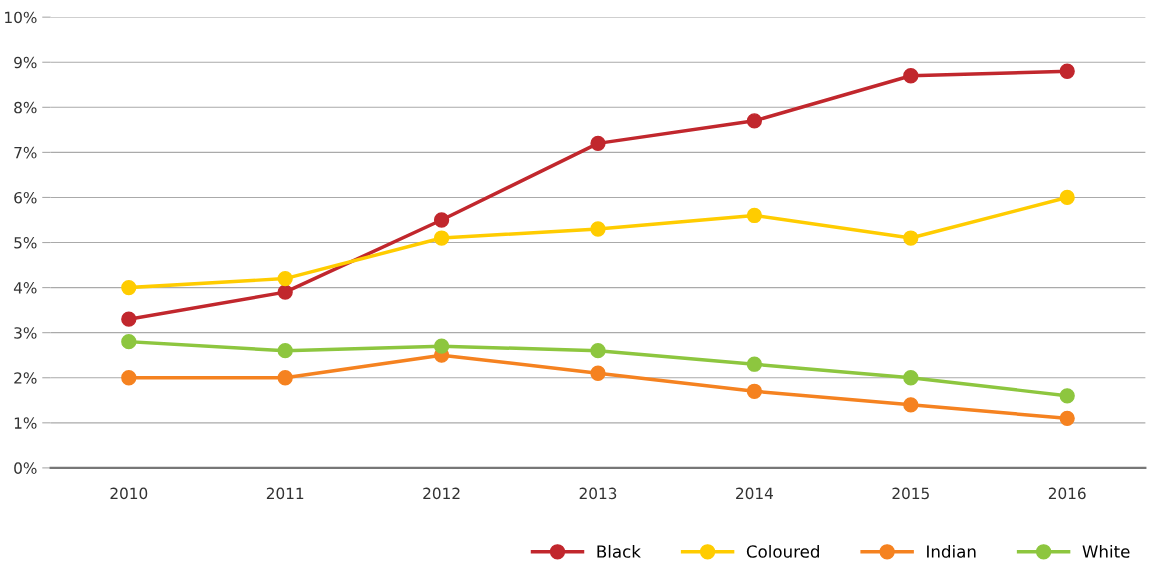 The image size is (1150, 572). Describe the element at coordinates (910, 493) in the screenshot. I see `x-tick-label: 2015` at that location.